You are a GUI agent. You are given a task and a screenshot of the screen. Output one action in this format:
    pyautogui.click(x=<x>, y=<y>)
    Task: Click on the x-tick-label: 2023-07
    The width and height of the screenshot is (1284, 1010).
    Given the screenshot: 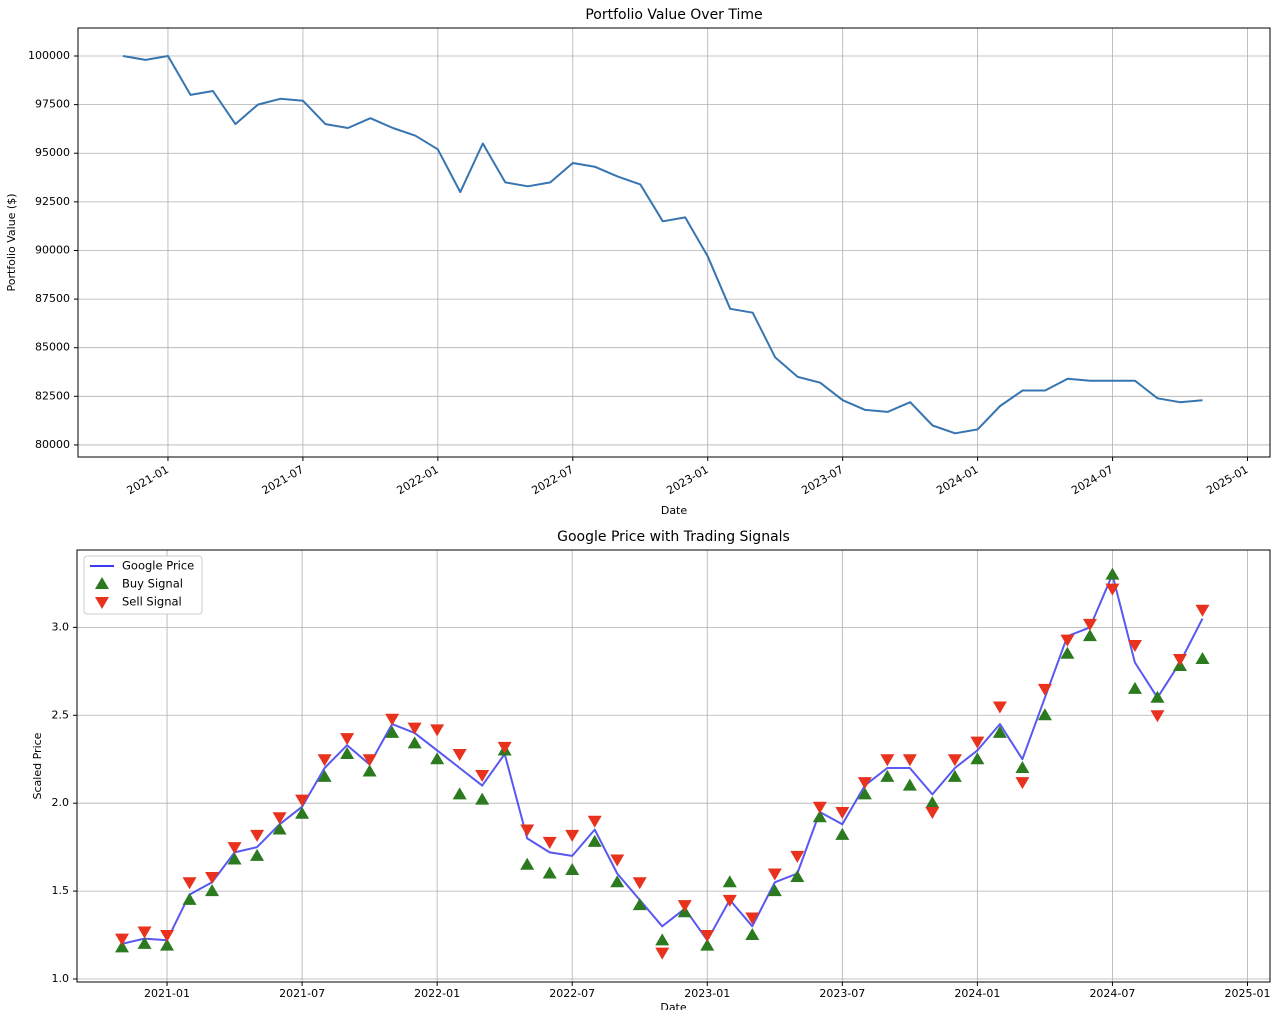 What is the action you would take?
    pyautogui.click(x=822, y=480)
    